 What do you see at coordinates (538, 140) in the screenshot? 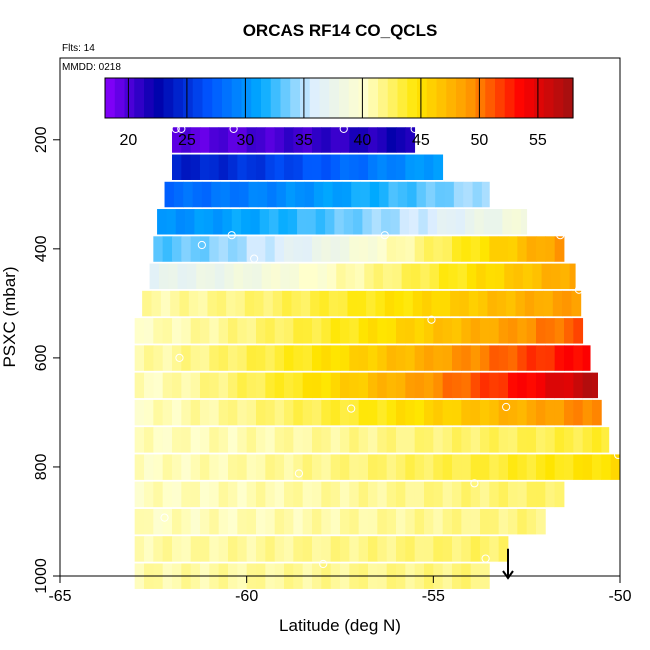
I see `colorbar-tick-label: 55` at bounding box center [538, 140].